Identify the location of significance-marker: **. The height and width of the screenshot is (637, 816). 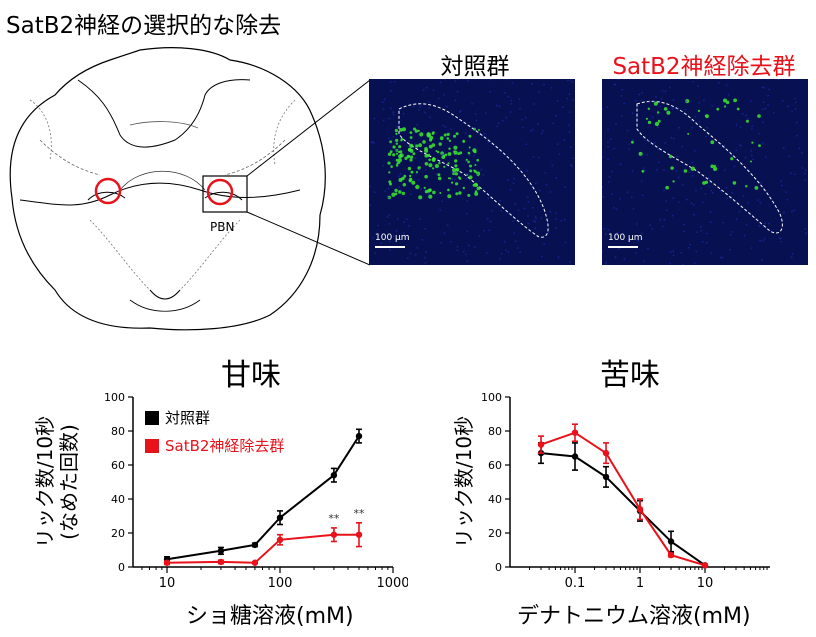
(334, 518).